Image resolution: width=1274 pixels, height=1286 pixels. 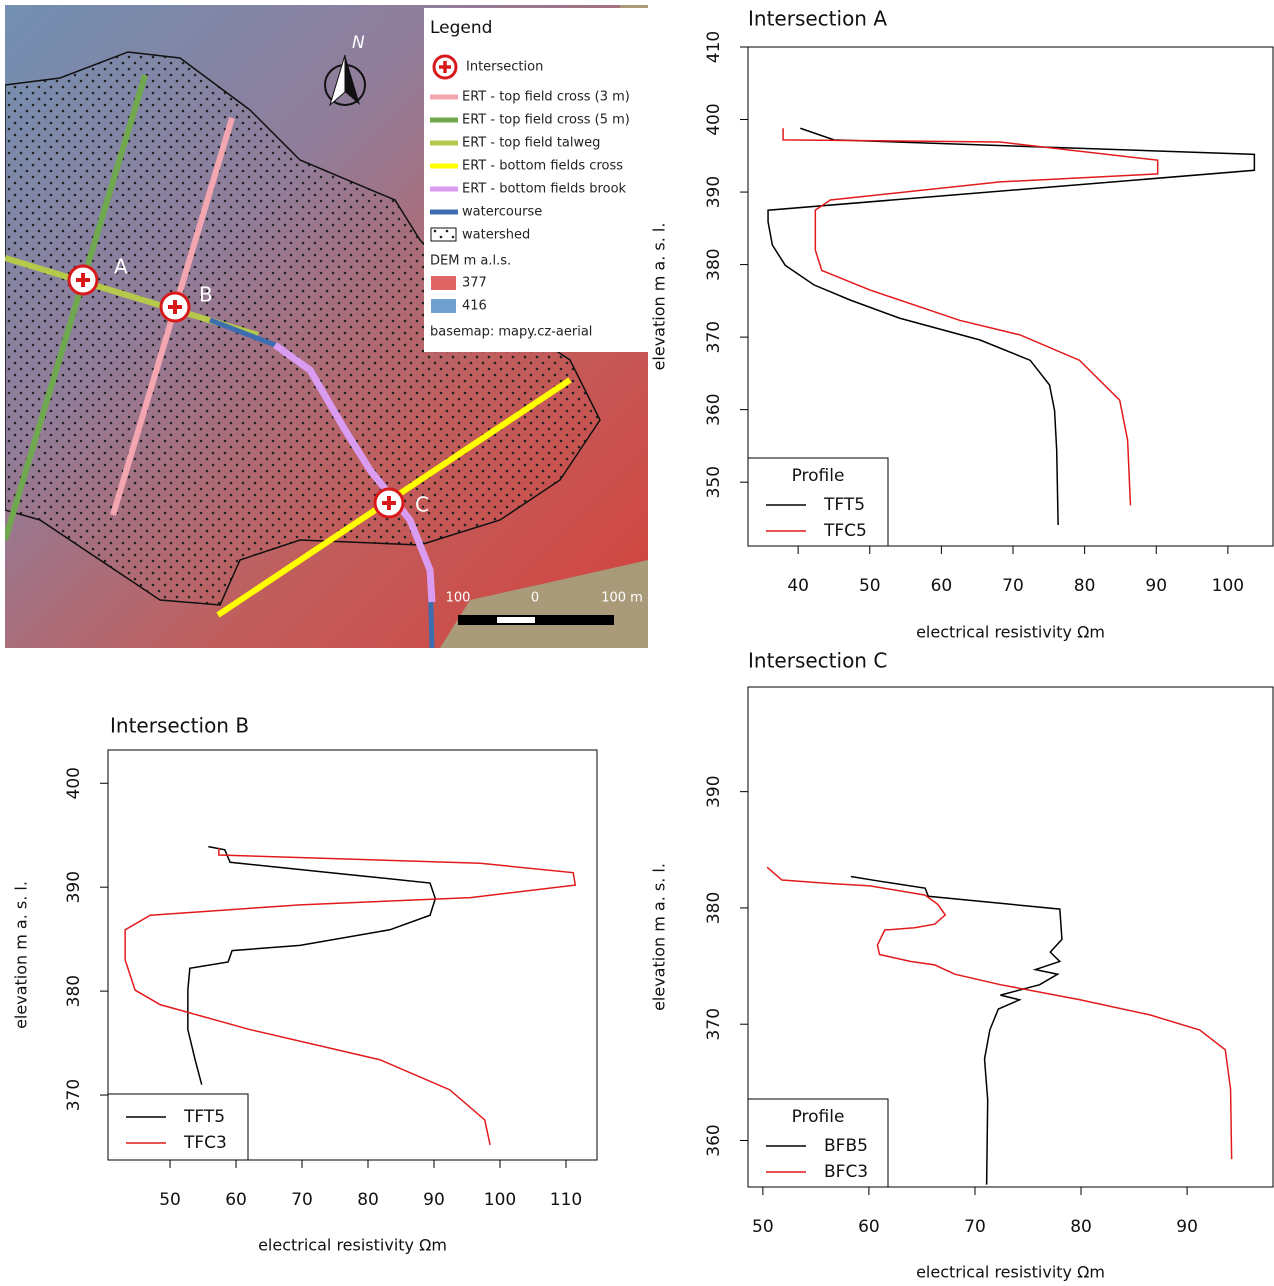 What do you see at coordinates (422, 505) in the screenshot?
I see `marker-label: C` at bounding box center [422, 505].